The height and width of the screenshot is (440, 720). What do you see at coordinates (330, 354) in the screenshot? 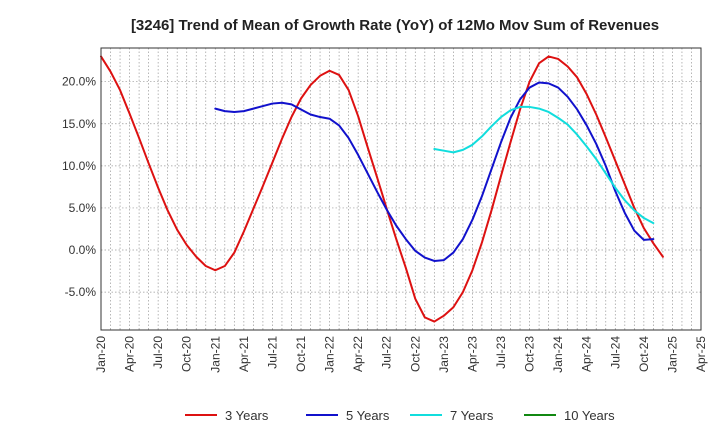
I see `x-tick-label: Jan-22` at bounding box center [330, 354].